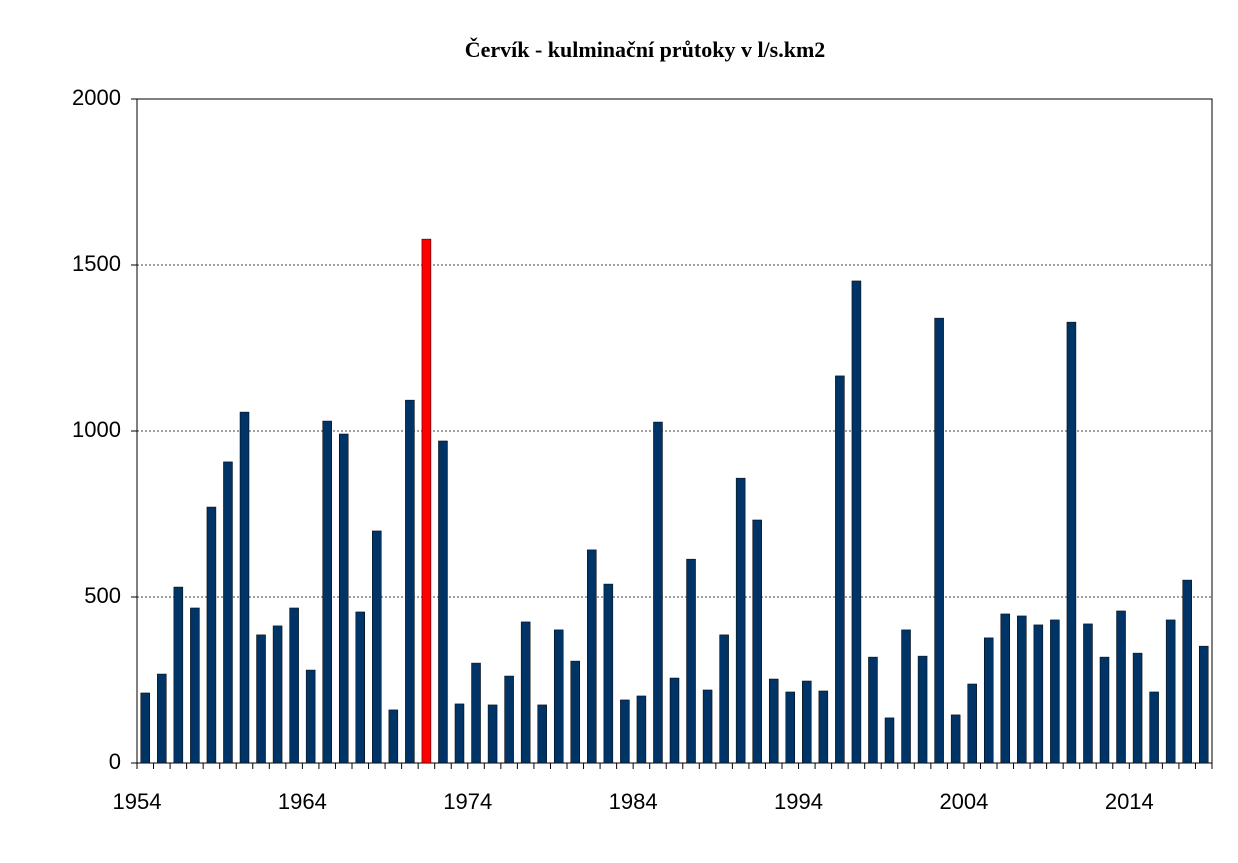 The image size is (1238, 863). What do you see at coordinates (137, 801) in the screenshot?
I see `x-tick-label: 1954` at bounding box center [137, 801].